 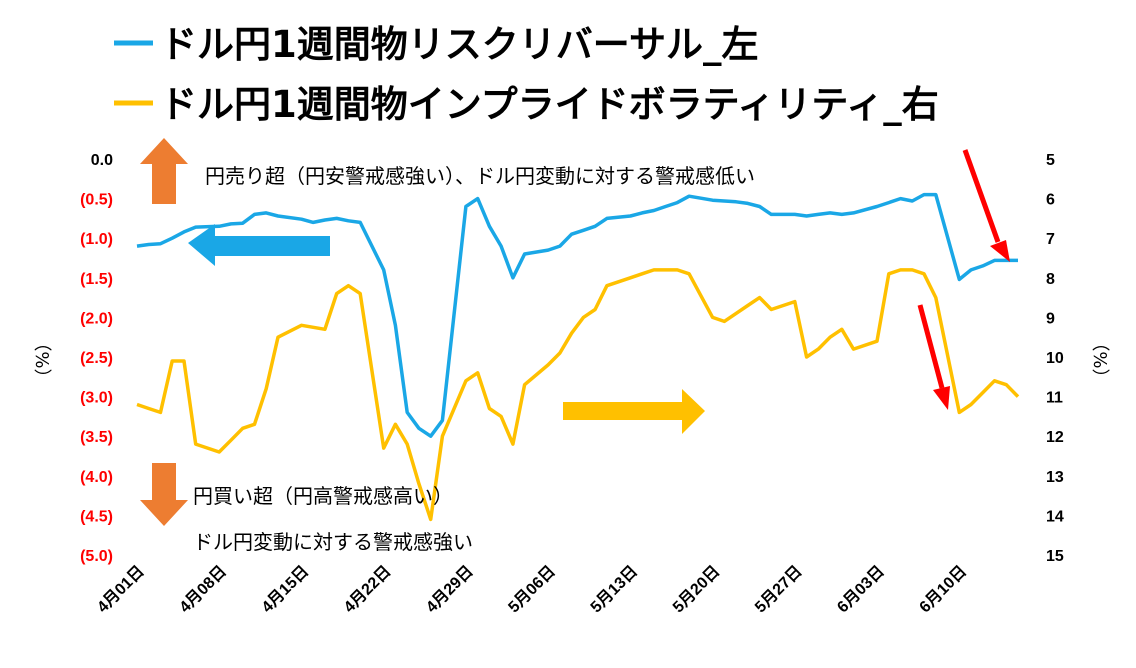 What do you see at coordinates (41, 359) in the screenshot?
I see `left-axis-unit: （%）` at bounding box center [41, 359].